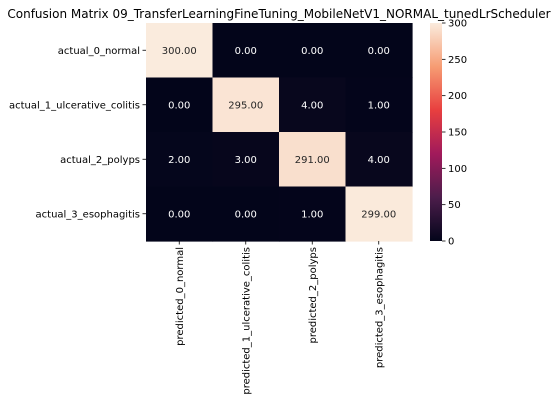 Image resolution: width=558 pixels, height=402 pixels. What do you see at coordinates (457, 24) in the screenshot?
I see `colorbar-tick-label: 300` at bounding box center [457, 24].